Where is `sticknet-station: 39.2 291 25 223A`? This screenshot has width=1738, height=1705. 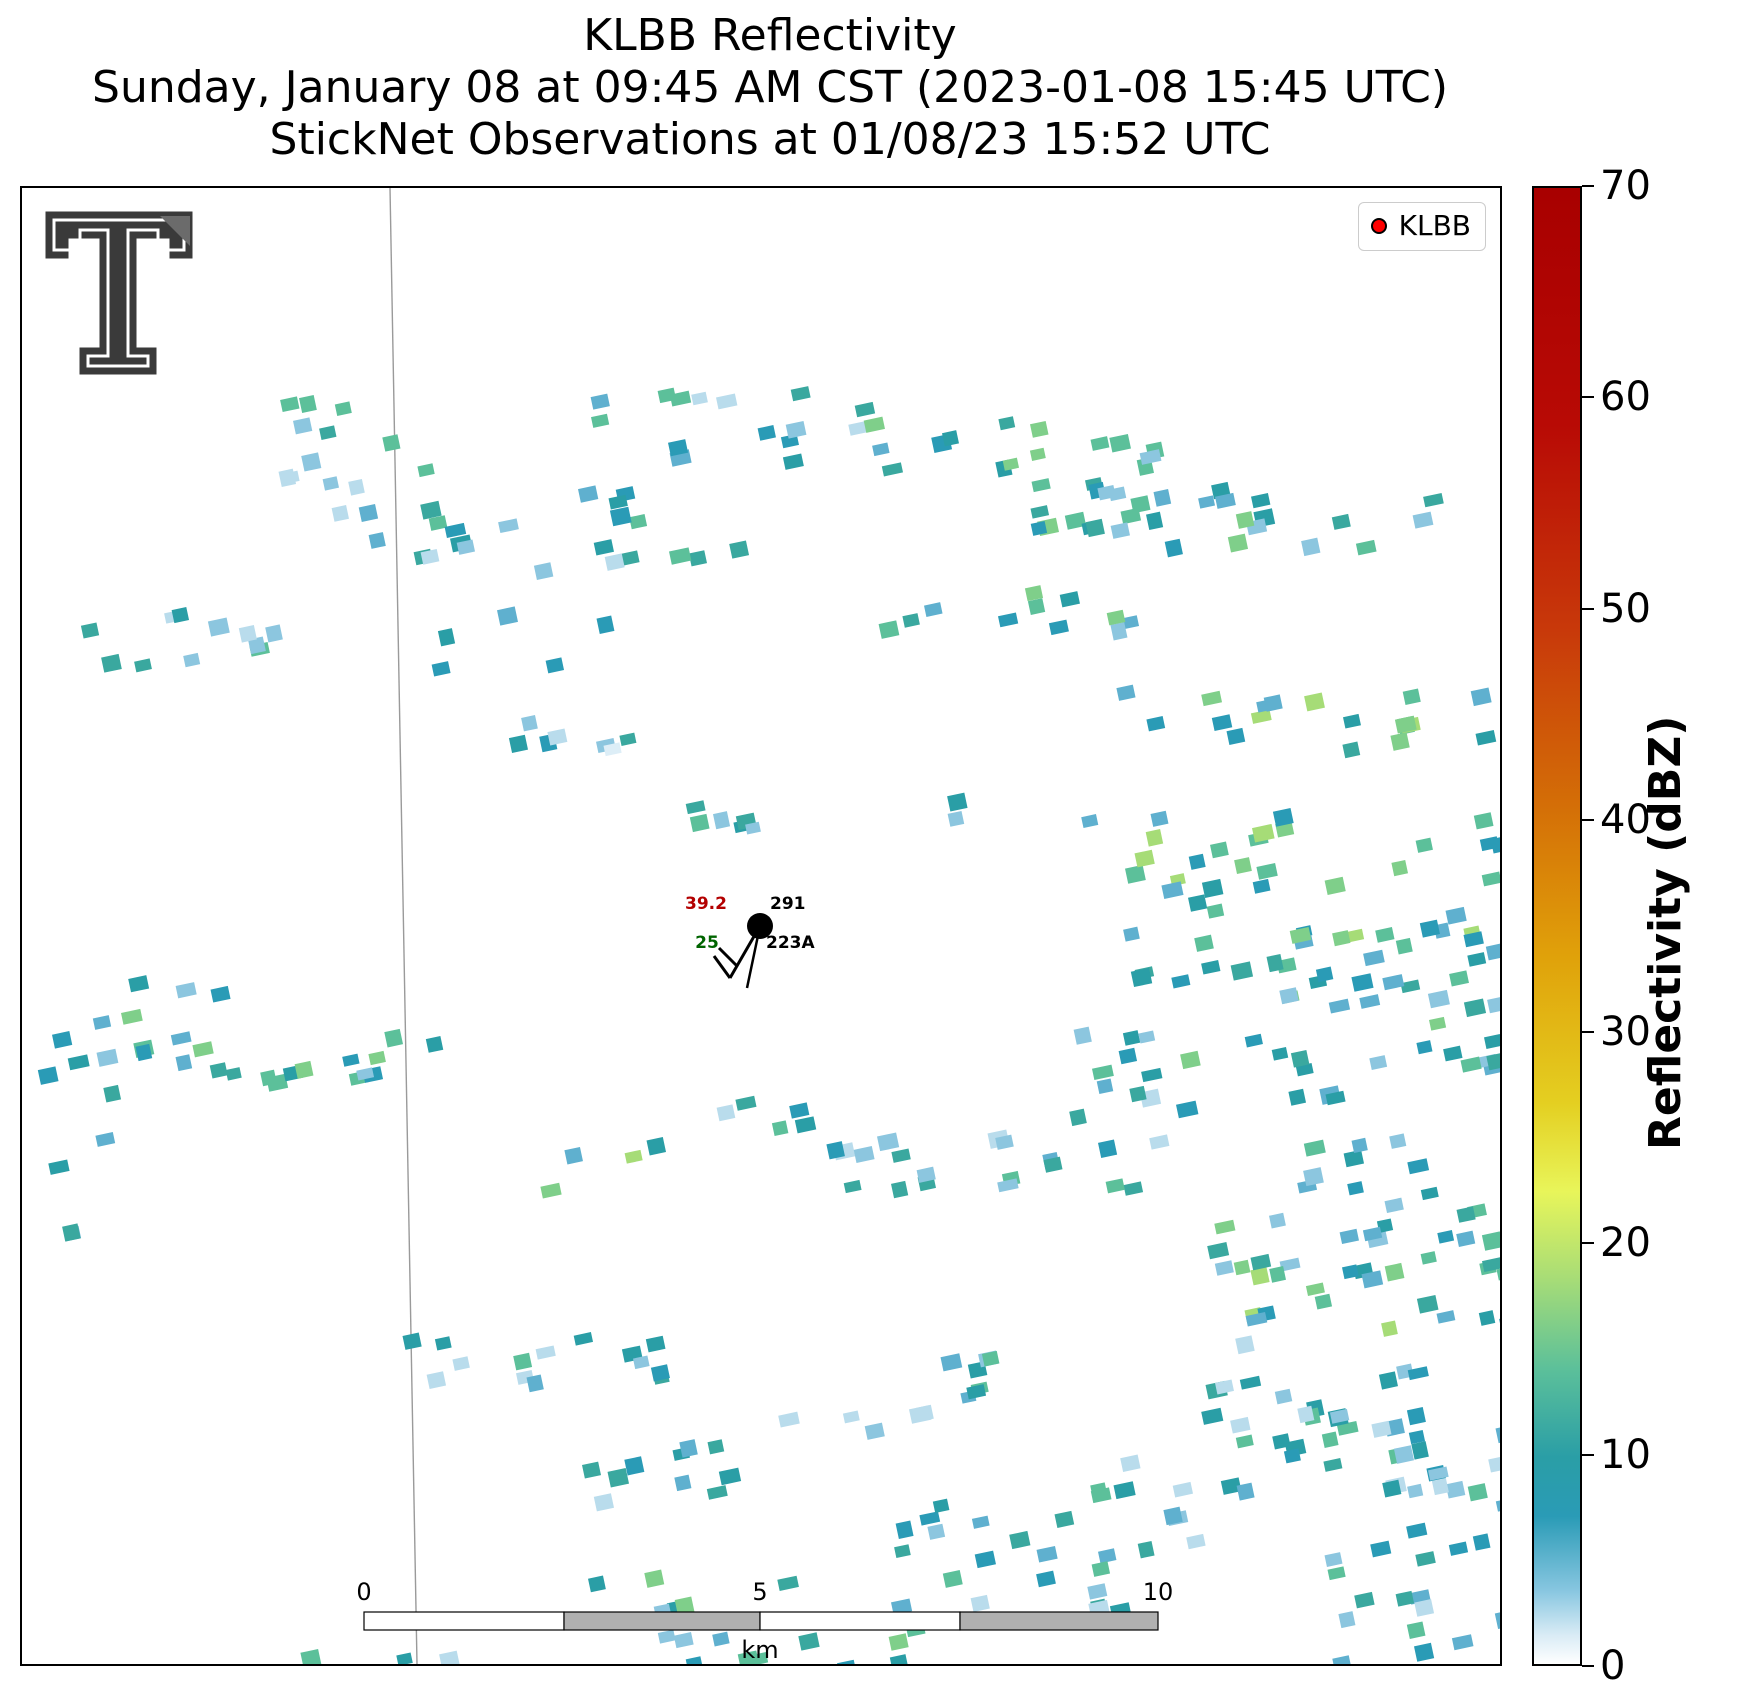 sticknet-station: 39.2 291 25 223A is located at coordinates (750, 941).